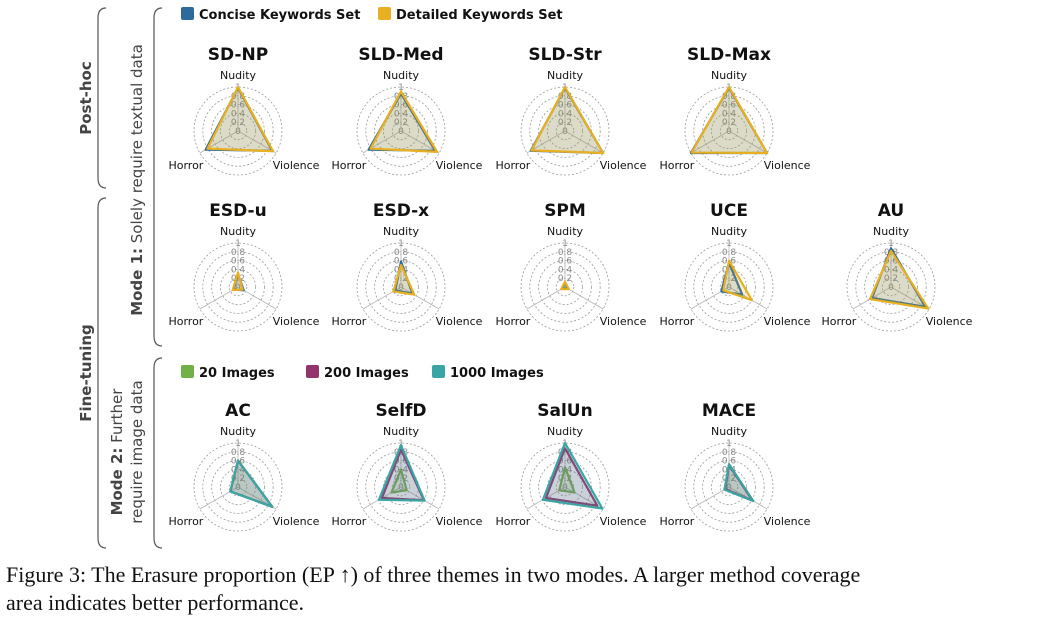  I want to click on radar-series-1000-images, so click(251, 483).